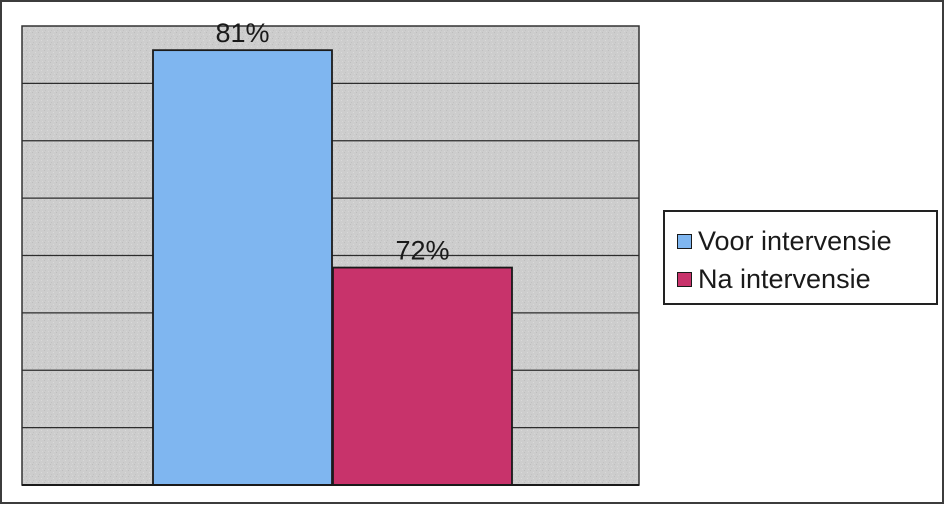 This screenshot has width=944, height=506. I want to click on legend-swatch-na, so click(684, 279).